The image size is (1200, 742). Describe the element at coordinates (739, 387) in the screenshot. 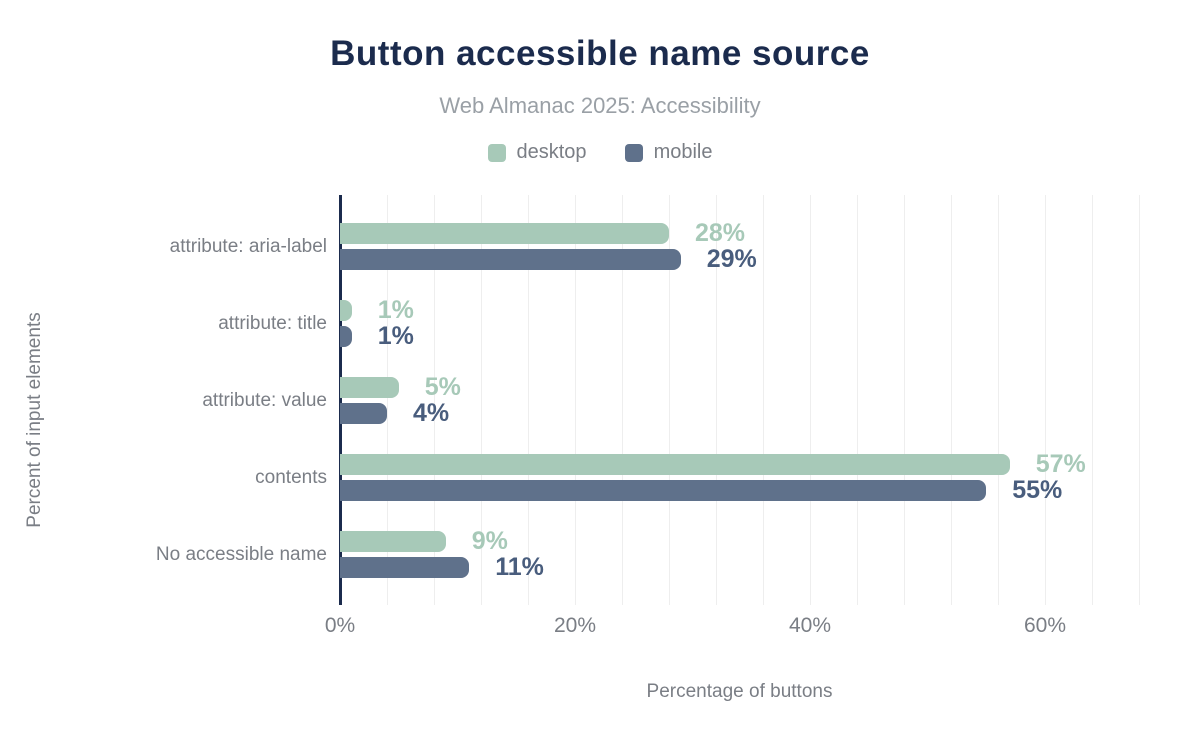

I see `bar-line-desktop: 5%` at that location.